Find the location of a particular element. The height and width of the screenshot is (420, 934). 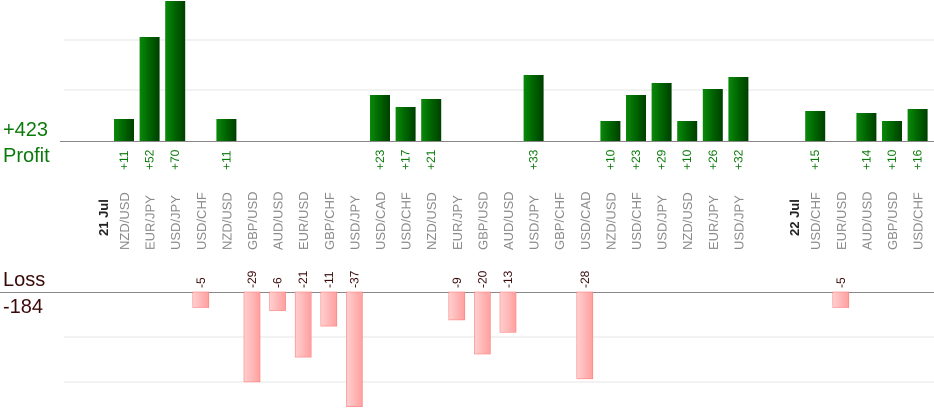

loss-value-label: -11 is located at coordinates (329, 279).